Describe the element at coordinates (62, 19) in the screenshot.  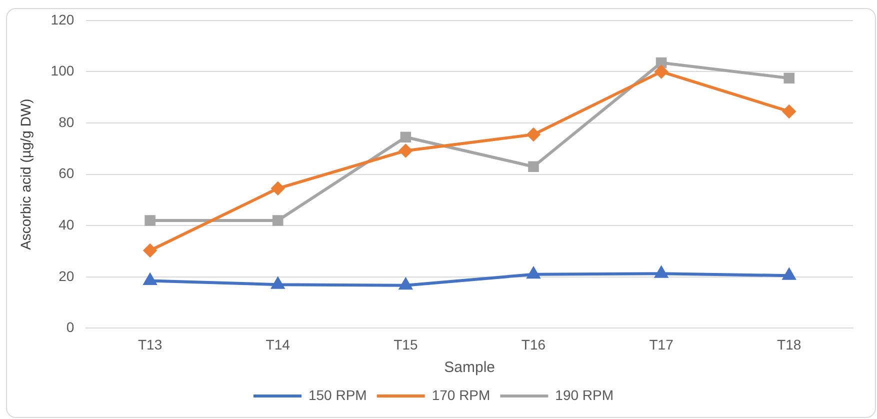
I see `y-tick-label: 120` at that location.